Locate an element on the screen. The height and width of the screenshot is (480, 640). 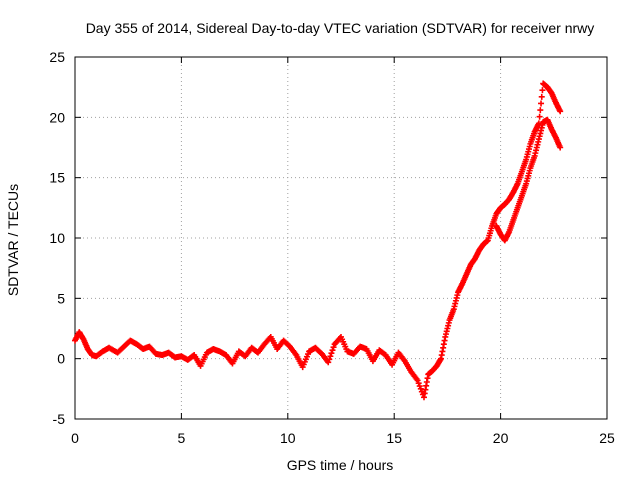
y-tick-label: 15 is located at coordinates (57, 178).